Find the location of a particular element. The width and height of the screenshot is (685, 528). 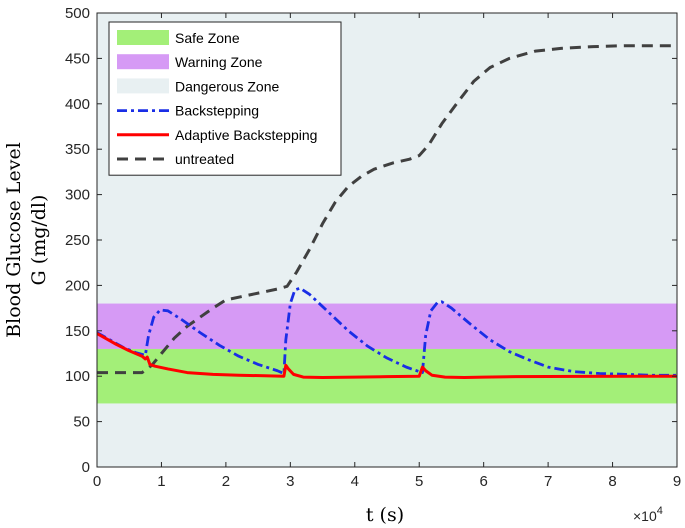

series-adaptive-backstepping-line is located at coordinates (387, 356).